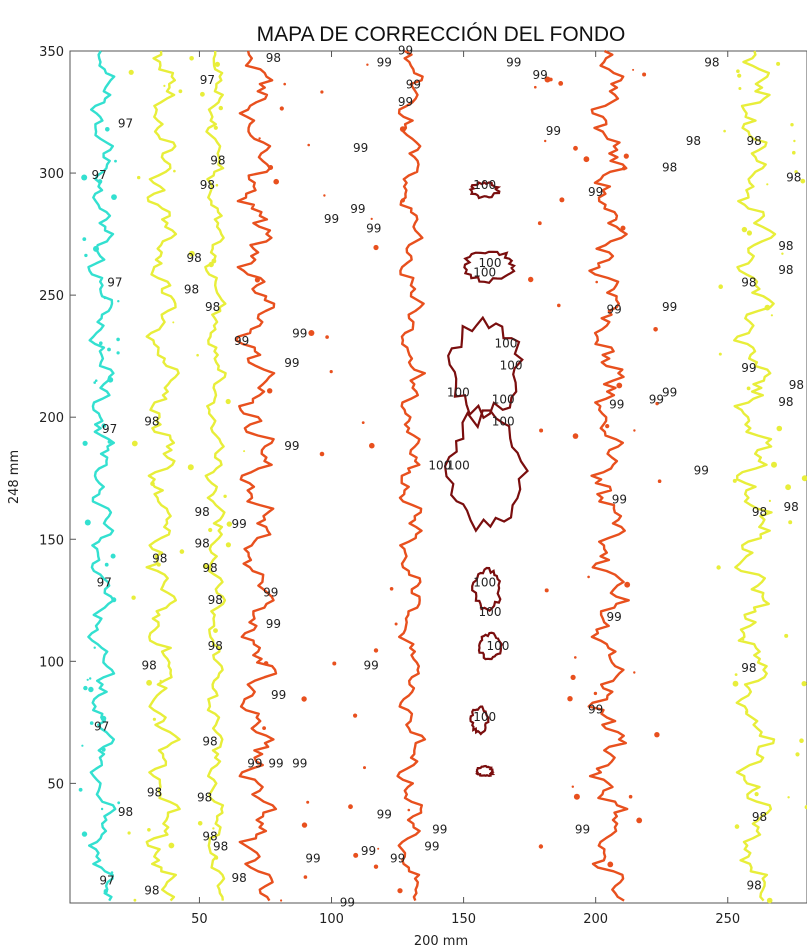 Image resolution: width=807 pixels, height=951 pixels. What do you see at coordinates (199, 919) in the screenshot?
I see `x-tick-label: 50` at bounding box center [199, 919].